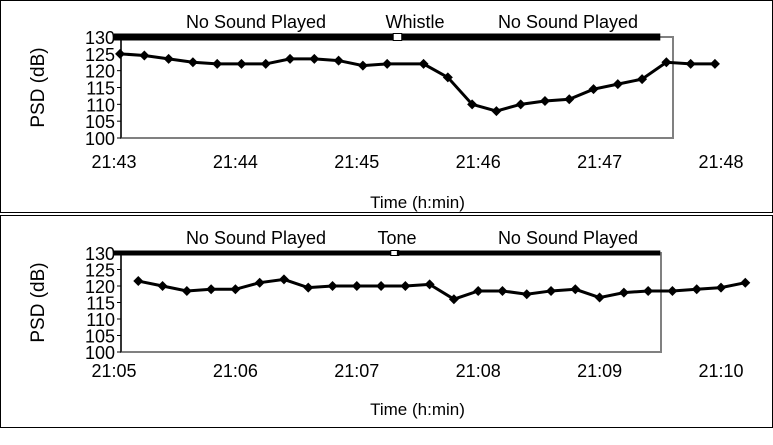 The image size is (773, 445). Describe the element at coordinates (397, 37) in the screenshot. I see `segment-bar-sound` at that location.